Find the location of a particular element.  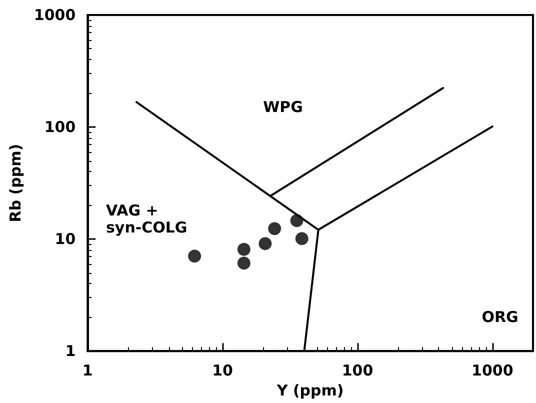

y-tick-label: 1000 is located at coordinates (55, 15).